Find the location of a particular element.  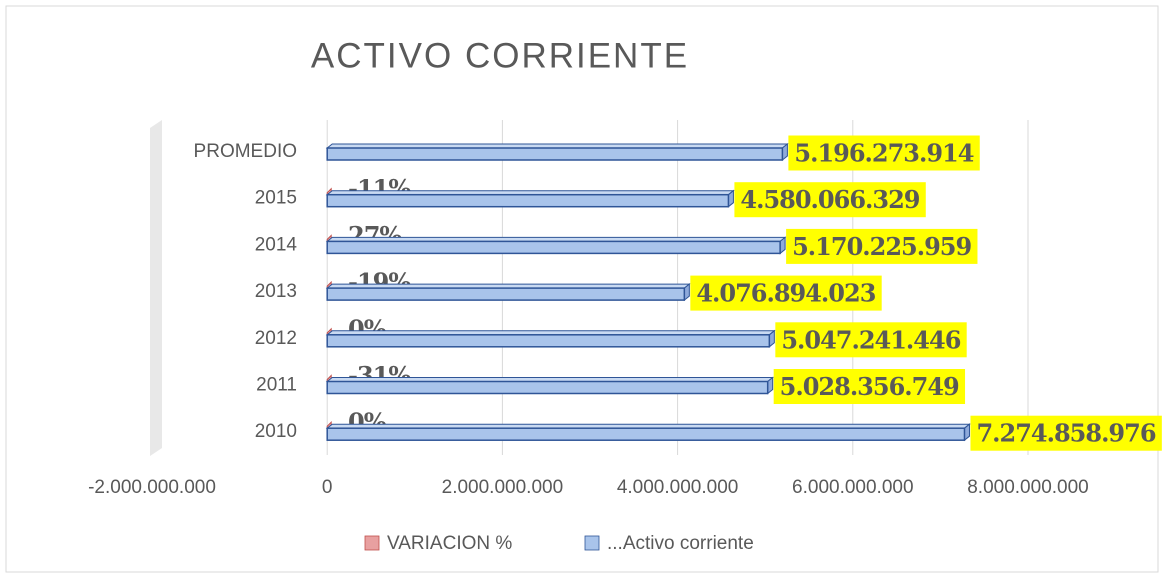

data-label: 4.580.066.329 is located at coordinates (829, 199).